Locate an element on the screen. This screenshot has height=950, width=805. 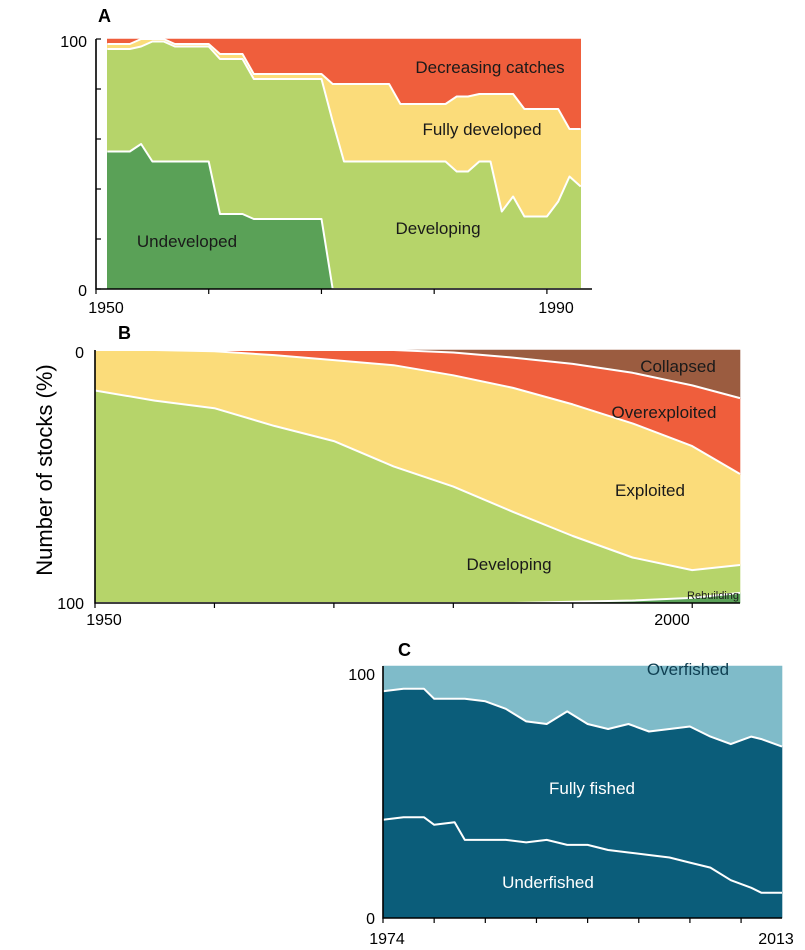
panel-c-letter: C is located at coordinates (404, 650).